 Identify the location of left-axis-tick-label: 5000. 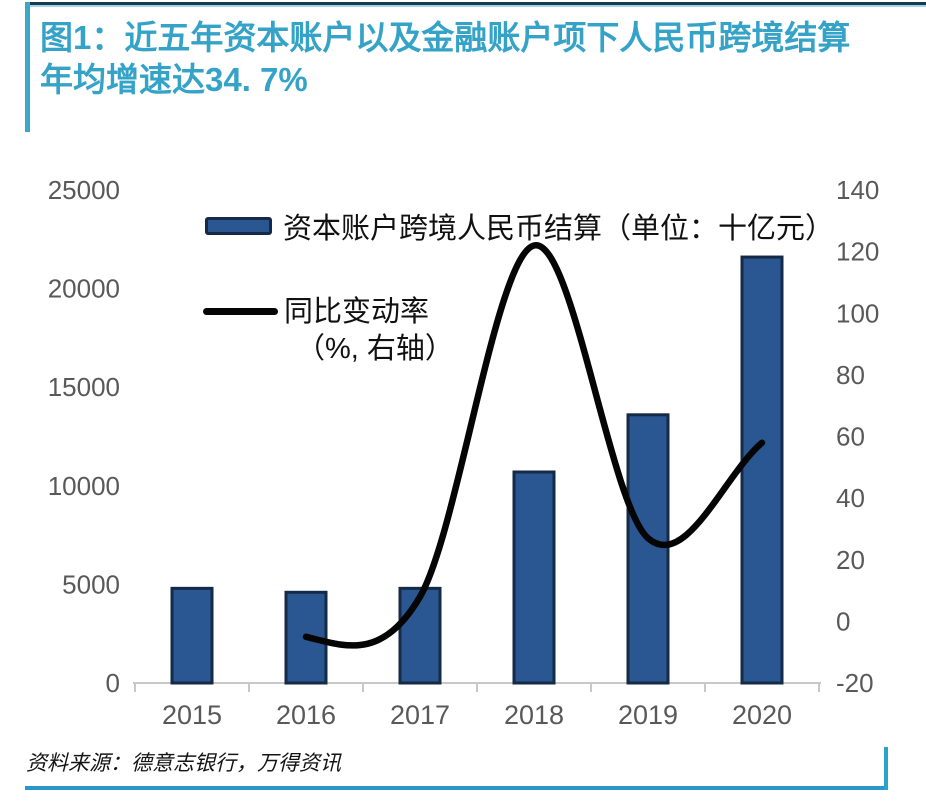
(91, 584).